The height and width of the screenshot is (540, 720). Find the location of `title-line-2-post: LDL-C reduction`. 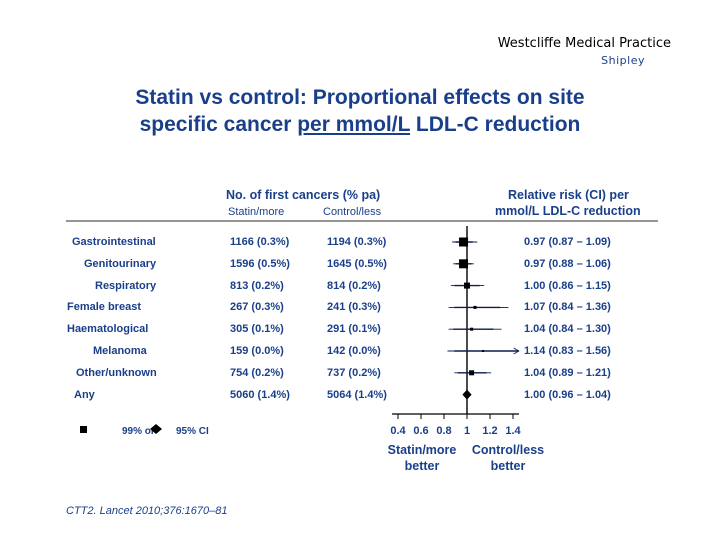

title-line-2-post: LDL-C reduction is located at coordinates (495, 124).